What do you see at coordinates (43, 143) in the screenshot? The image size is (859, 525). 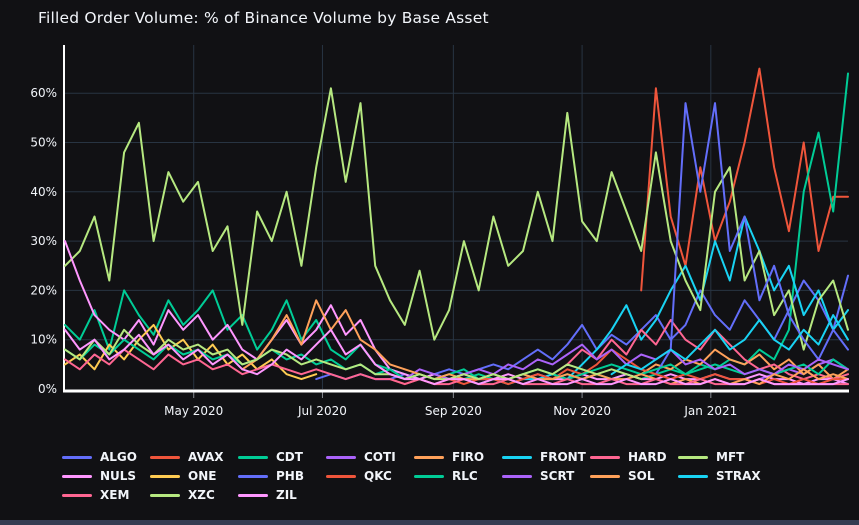 I see `y-tick-label: 50%` at bounding box center [43, 143].